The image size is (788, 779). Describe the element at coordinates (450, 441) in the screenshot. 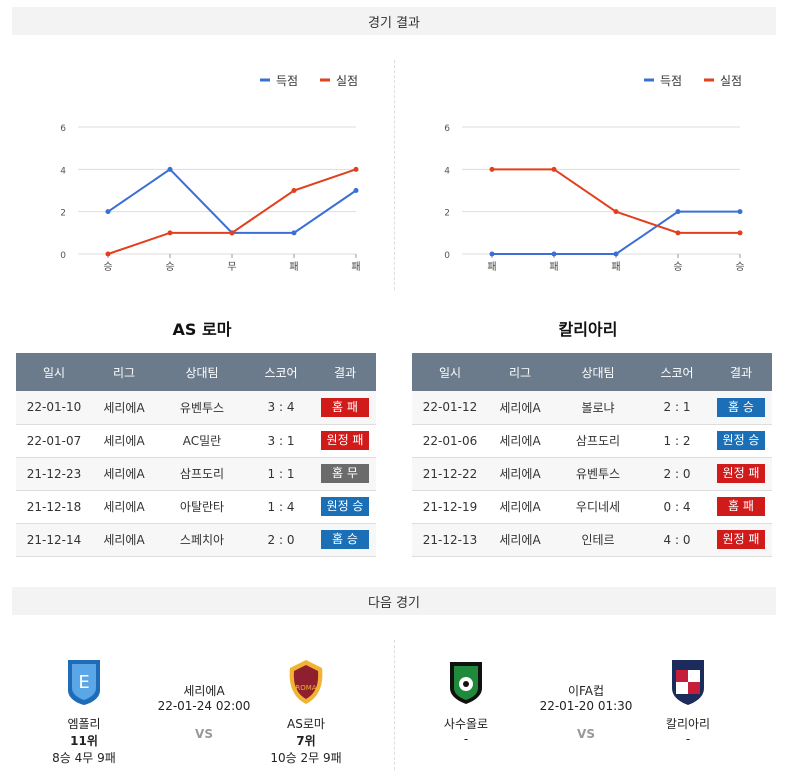

I see `cell-date: 22-01-06` at that location.